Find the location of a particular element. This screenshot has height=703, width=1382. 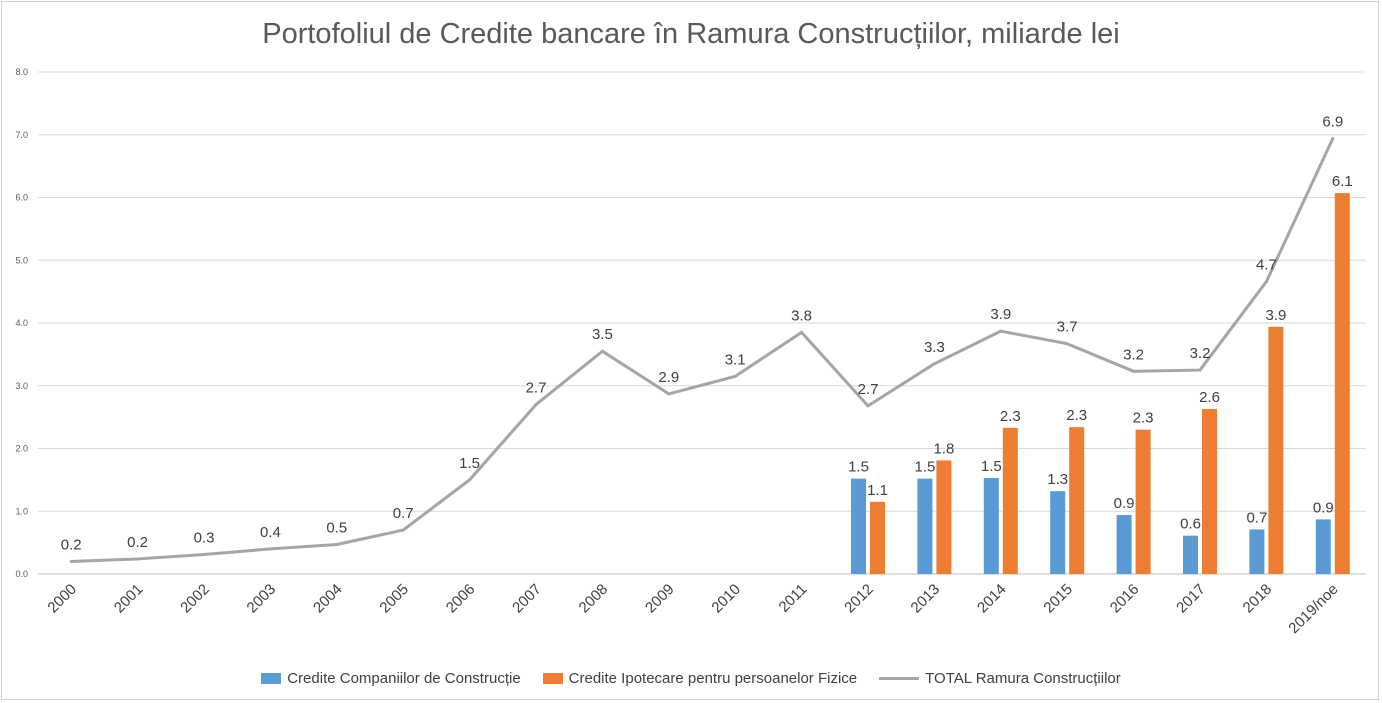

data-label-total: 3.1 is located at coordinates (735, 359).